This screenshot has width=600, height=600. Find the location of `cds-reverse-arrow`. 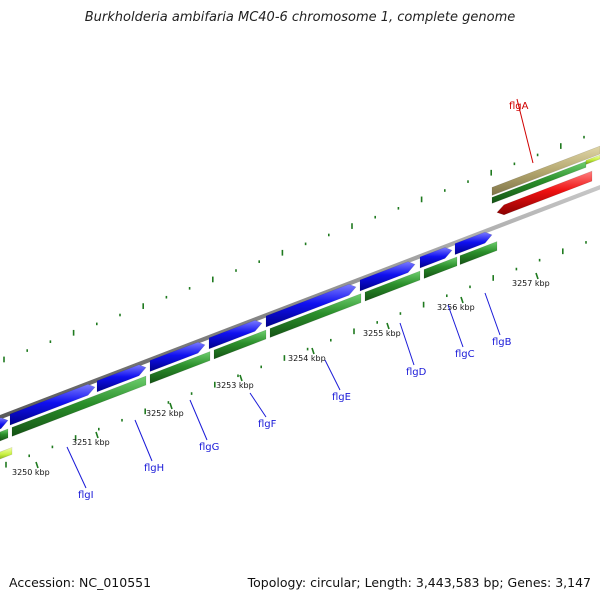

cds-reverse-arrow is located at coordinates (544, 193).